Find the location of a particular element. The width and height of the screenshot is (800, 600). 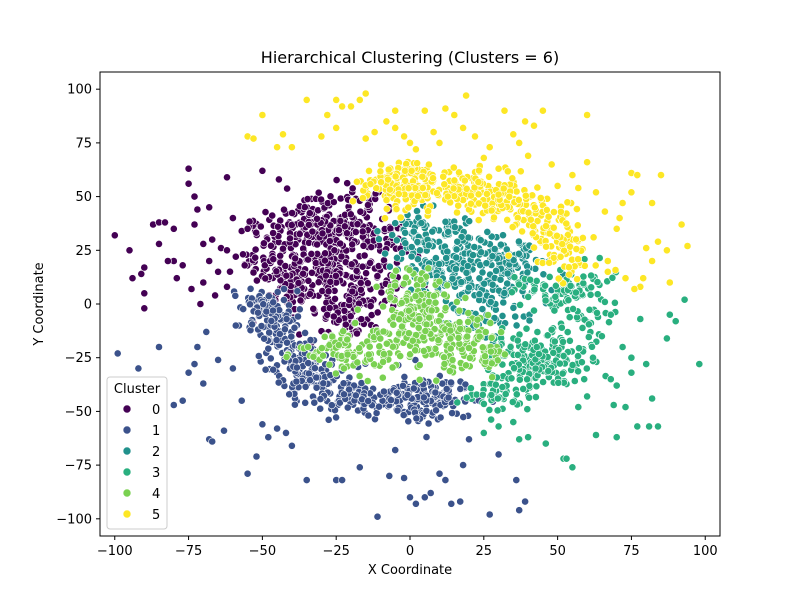

legend-box is located at coordinates (137, 453).